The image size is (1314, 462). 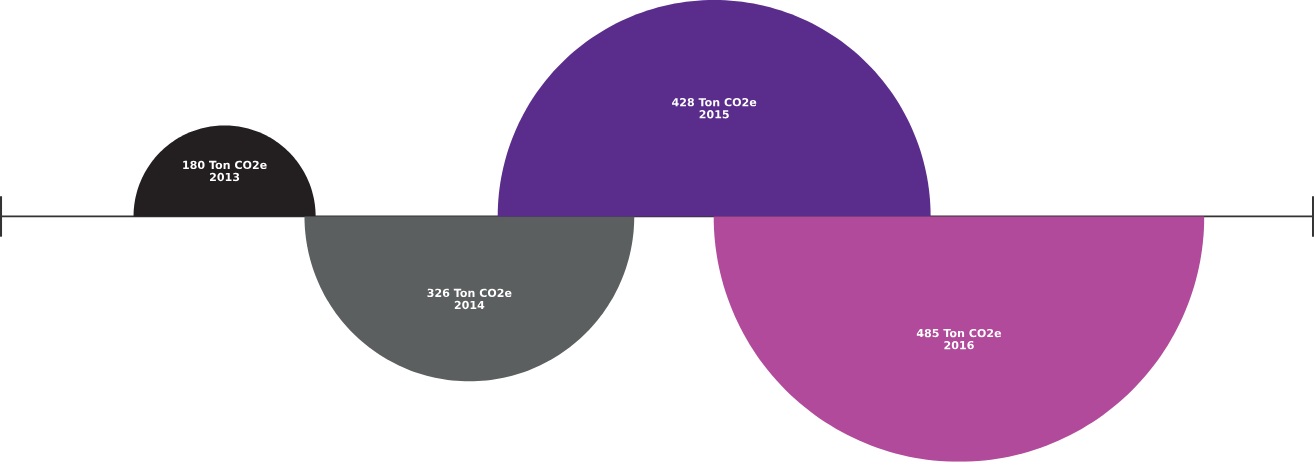 What do you see at coordinates (225, 177) in the screenshot?
I see `category-label: 2013` at bounding box center [225, 177].